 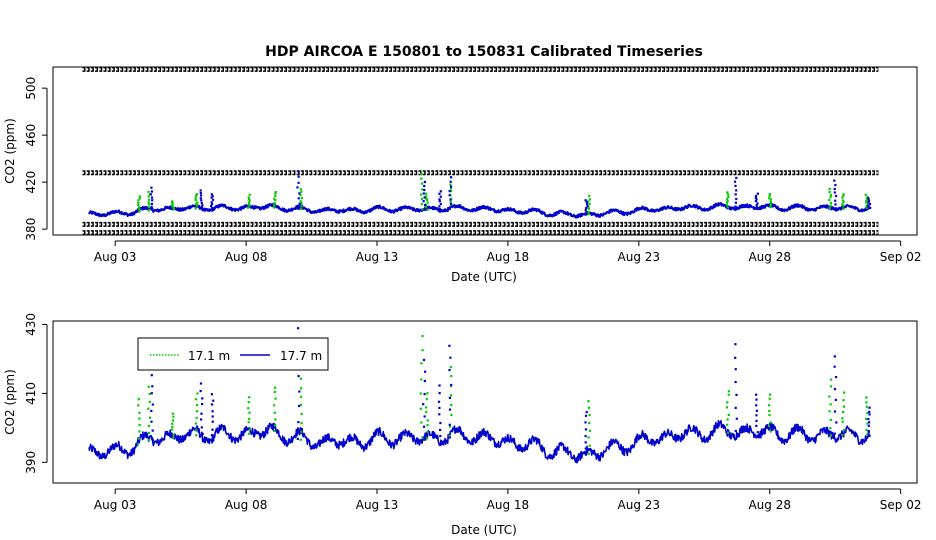 I want to click on top-x-tick-label: Aug 08, so click(x=246, y=257).